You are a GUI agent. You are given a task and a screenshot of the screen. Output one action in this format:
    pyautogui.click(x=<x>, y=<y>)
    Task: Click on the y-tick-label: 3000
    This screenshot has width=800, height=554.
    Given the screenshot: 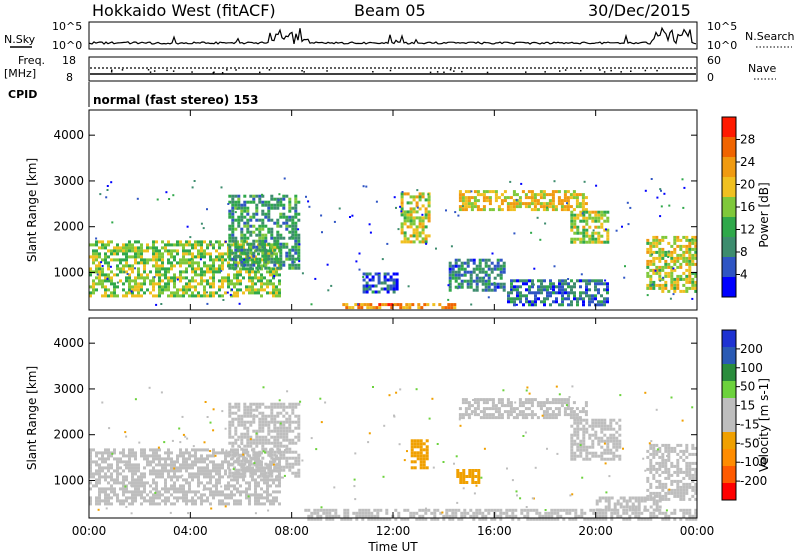 What is the action you would take?
    pyautogui.click(x=68, y=181)
    